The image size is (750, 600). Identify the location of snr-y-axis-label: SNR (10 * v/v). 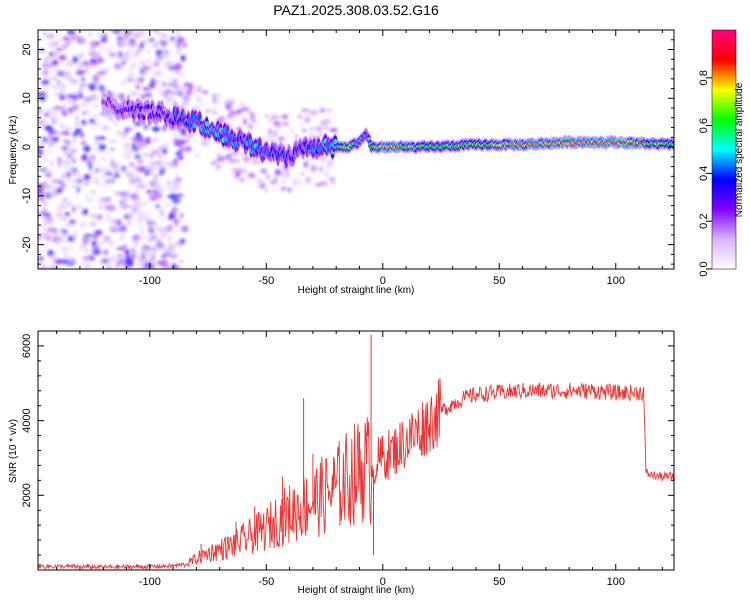
(13, 451).